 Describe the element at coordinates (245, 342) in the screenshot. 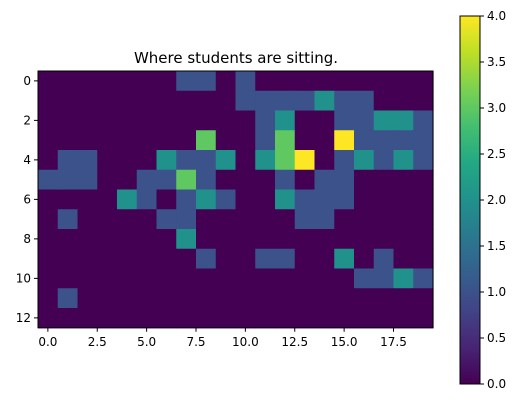

I see `x-tick-label: 10.0` at that location.